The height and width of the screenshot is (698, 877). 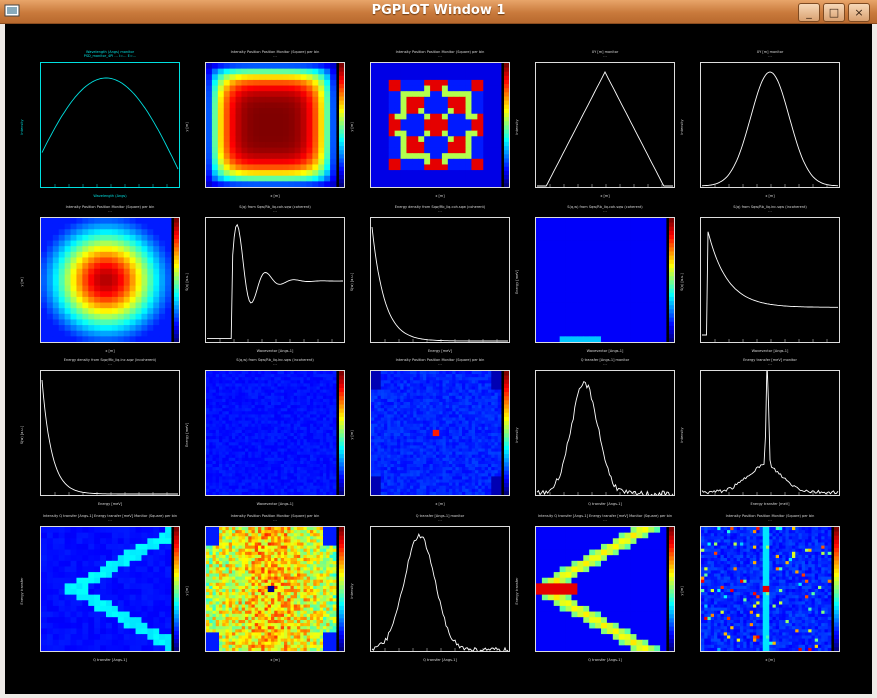 I want to click on minimize-button: _, so click(x=809, y=12).